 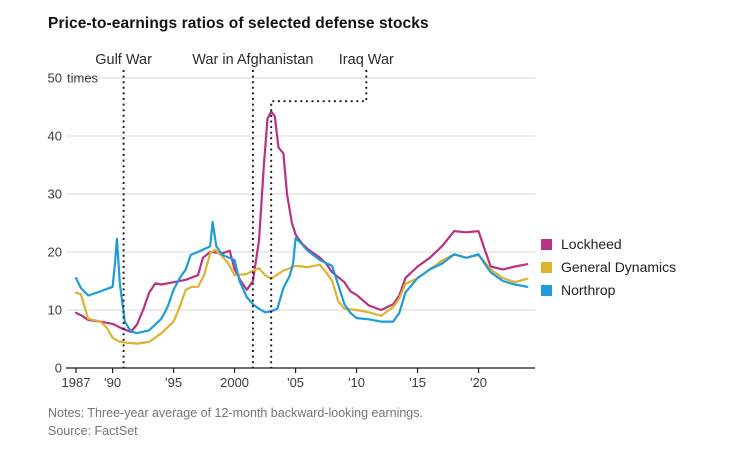 What do you see at coordinates (619, 267) in the screenshot?
I see `legend-label-general-dynamics: General Dynamics` at bounding box center [619, 267].